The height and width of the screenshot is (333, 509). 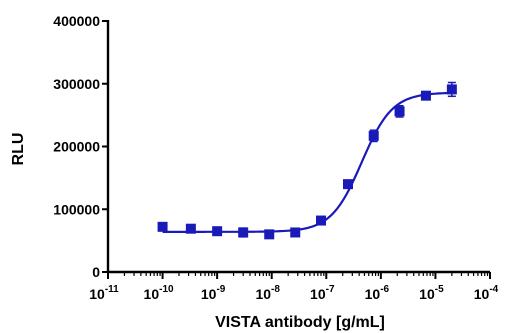 I want to click on x-axis-title: VISTA antibody [g/mL], so click(x=300, y=322).